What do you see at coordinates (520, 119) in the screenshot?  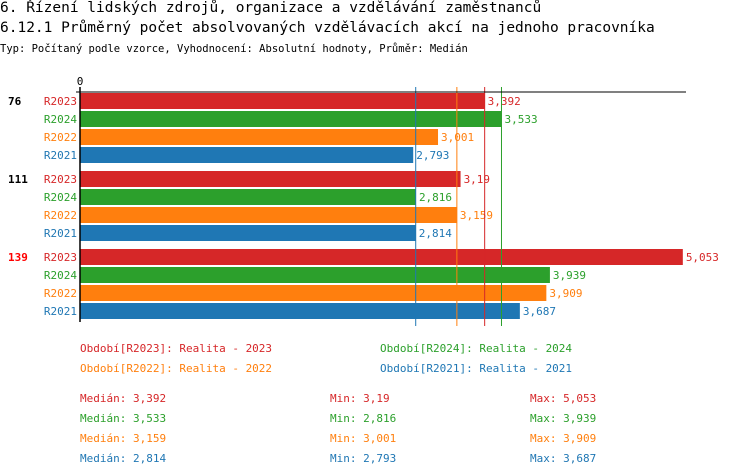 I see `data-label: 3,533` at bounding box center [520, 119].